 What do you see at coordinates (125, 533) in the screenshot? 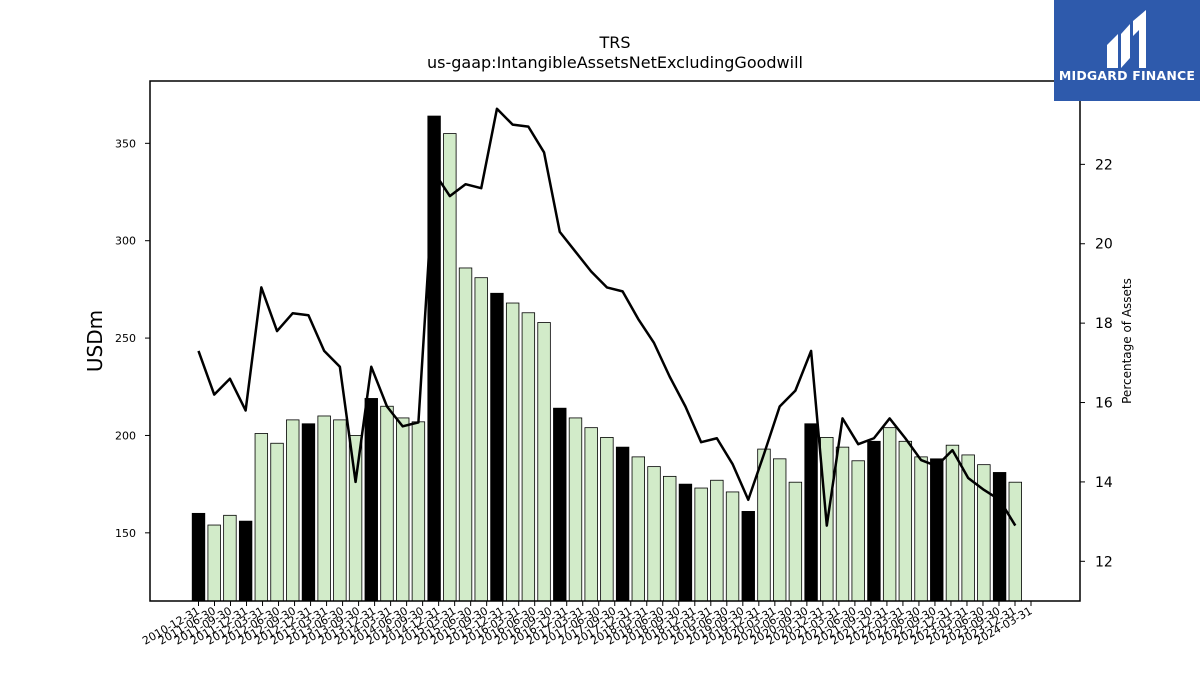
I see `y-tick-label: 150` at bounding box center [125, 533].